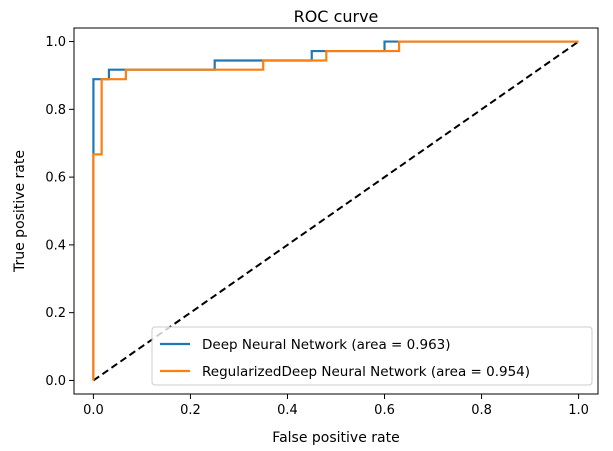  Describe the element at coordinates (55, 110) in the screenshot. I see `y-tick-label: 0.8` at that location.